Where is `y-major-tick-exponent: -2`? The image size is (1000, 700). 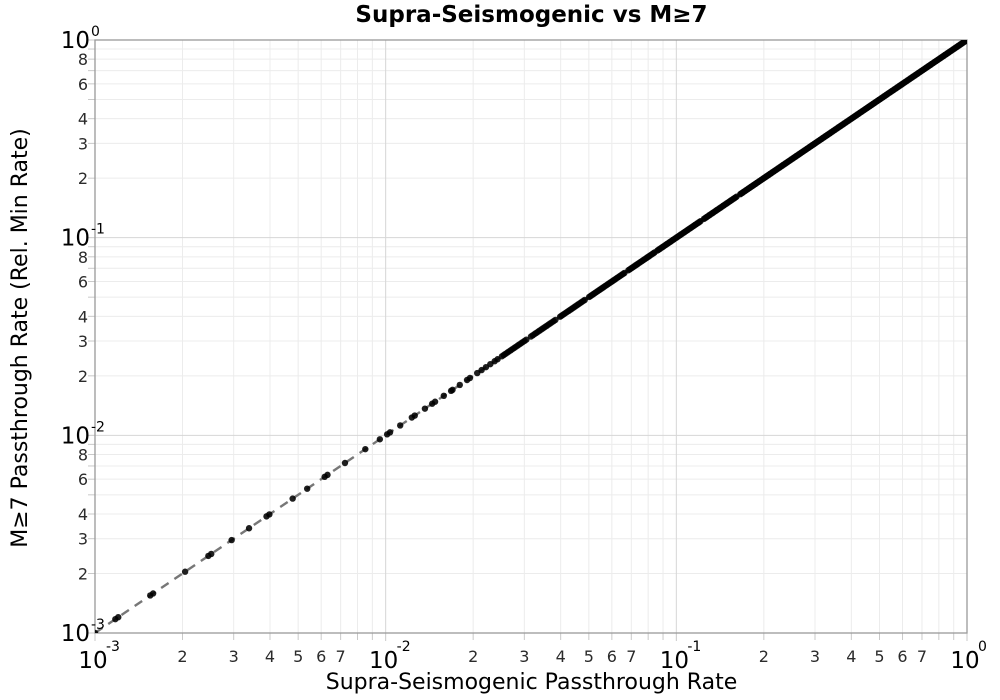 y-major-tick-exponent: -2 is located at coordinates (98, 427).